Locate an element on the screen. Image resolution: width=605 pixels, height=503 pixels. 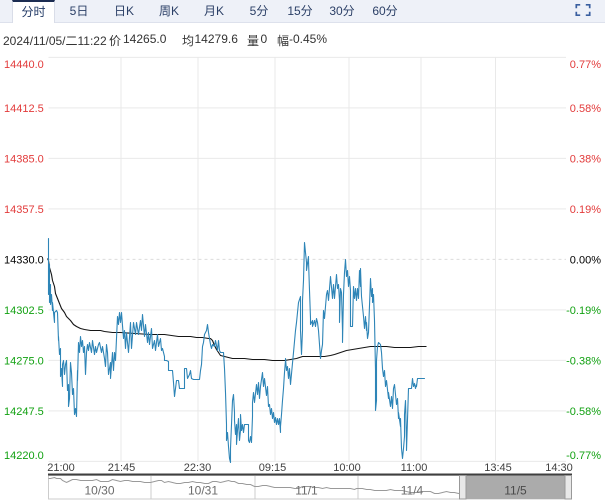
svg-text: 0.19% is located at coordinates (585, 210).